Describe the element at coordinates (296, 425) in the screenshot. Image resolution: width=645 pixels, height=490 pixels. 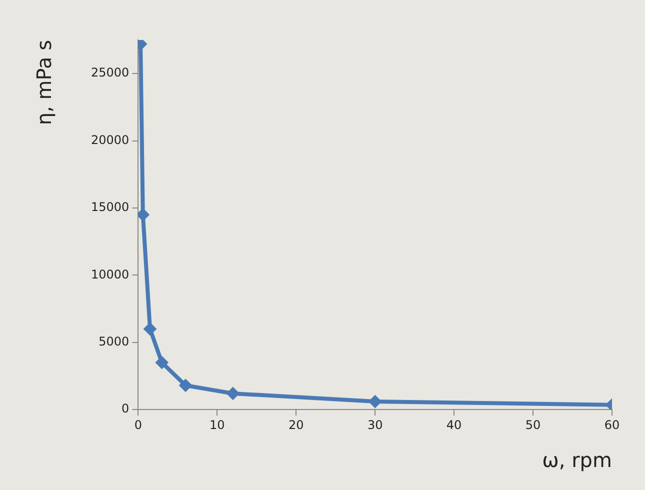
I see `x-tick-label: 20` at that location.